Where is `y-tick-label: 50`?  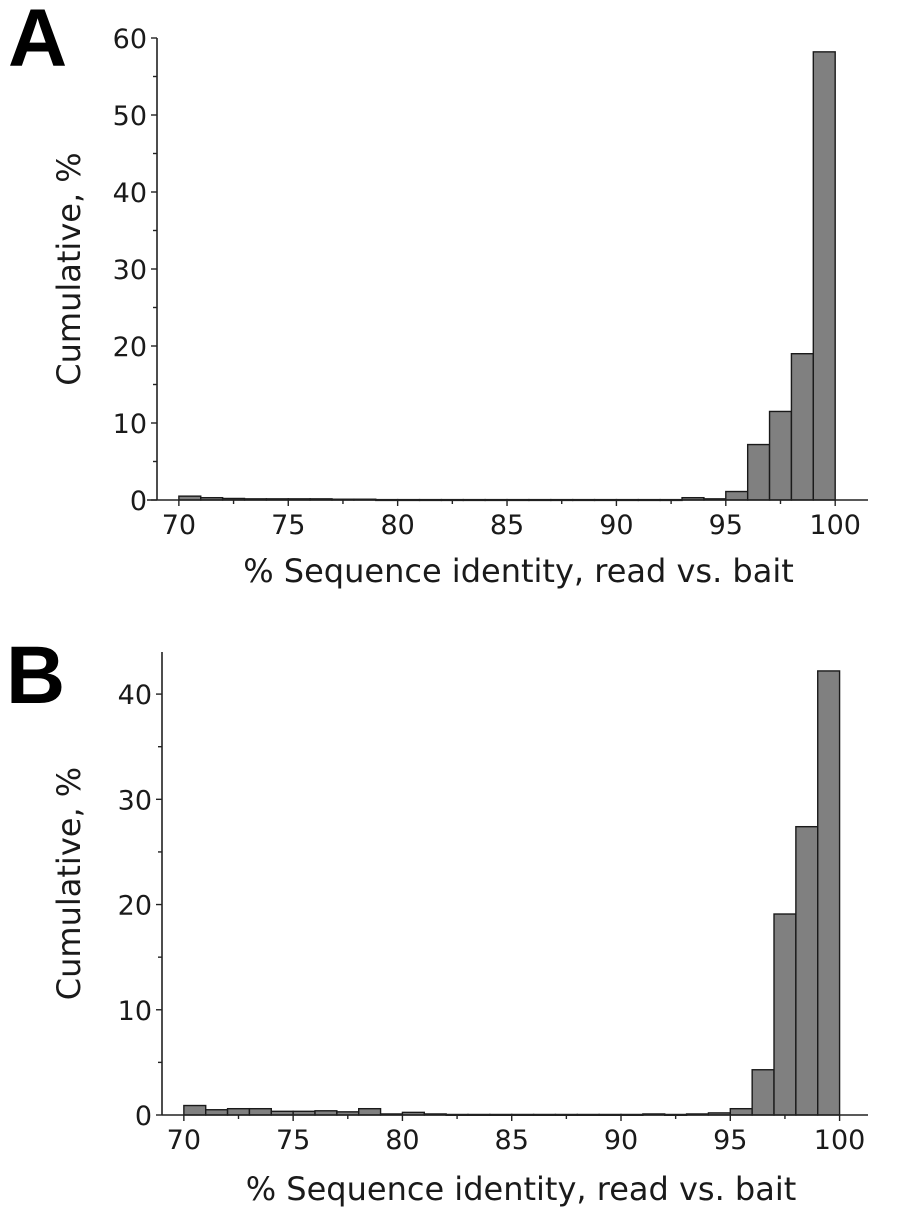 y-tick-label: 50 is located at coordinates (130, 116).